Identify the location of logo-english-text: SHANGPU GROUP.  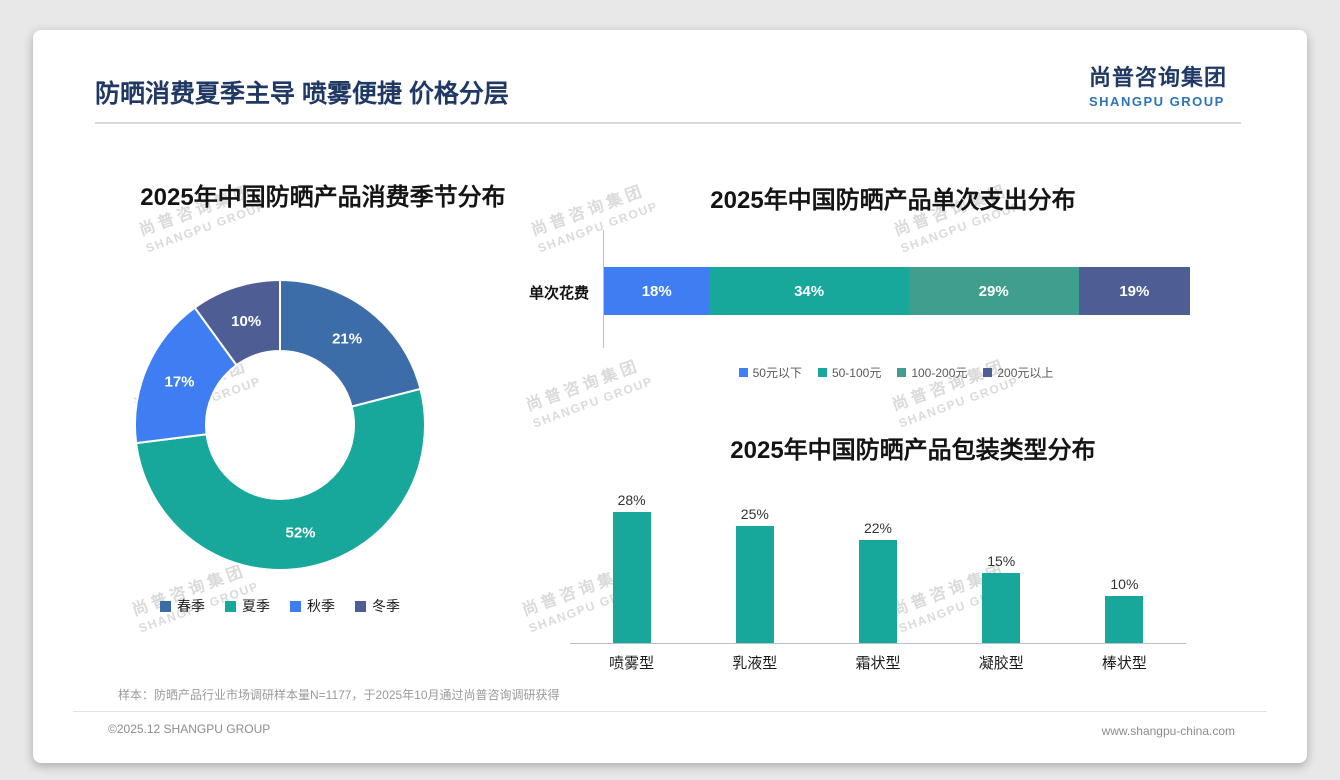
(1157, 101).